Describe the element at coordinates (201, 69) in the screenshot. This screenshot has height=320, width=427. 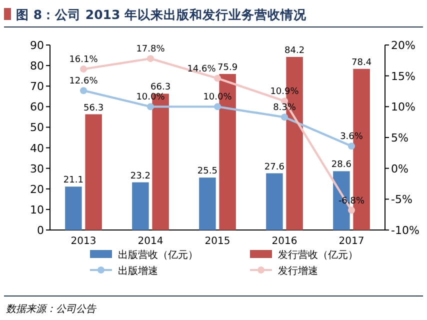
I see `data-label: 14.6%` at that location.